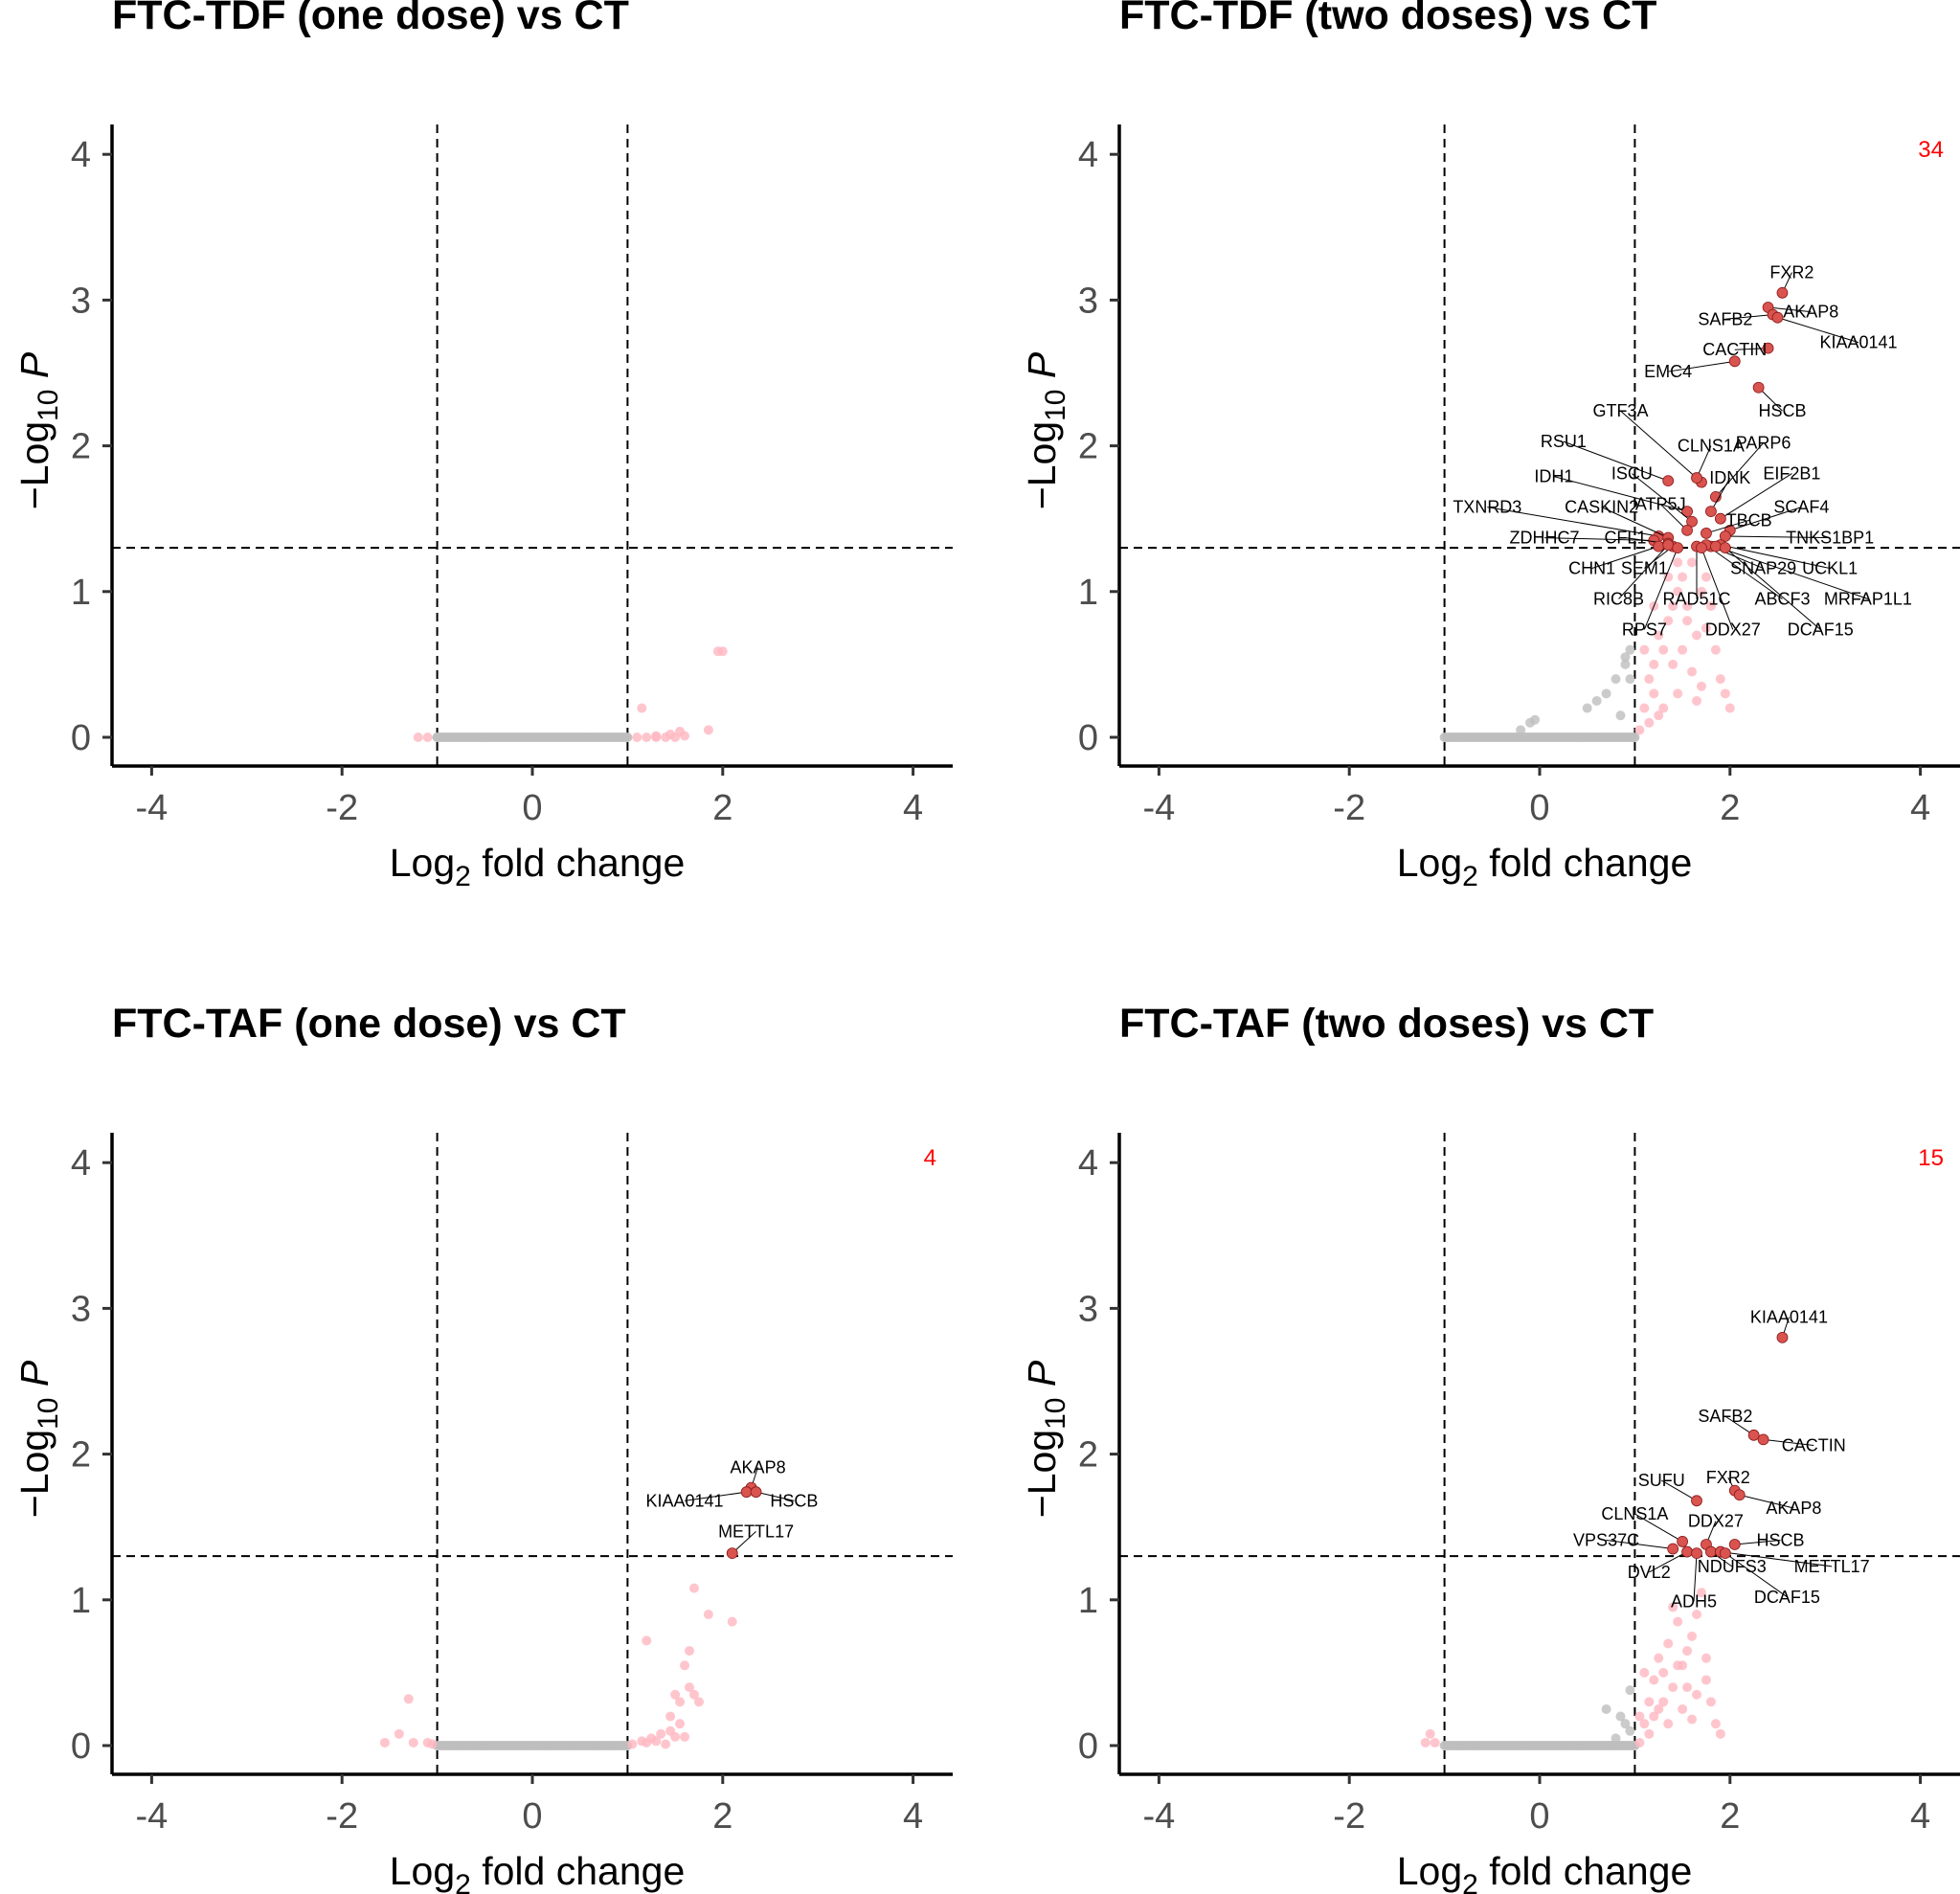 The height and width of the screenshot is (1894, 1960). What do you see at coordinates (1606, 1539) in the screenshot?
I see `gene-label: VPS37C` at bounding box center [1606, 1539].